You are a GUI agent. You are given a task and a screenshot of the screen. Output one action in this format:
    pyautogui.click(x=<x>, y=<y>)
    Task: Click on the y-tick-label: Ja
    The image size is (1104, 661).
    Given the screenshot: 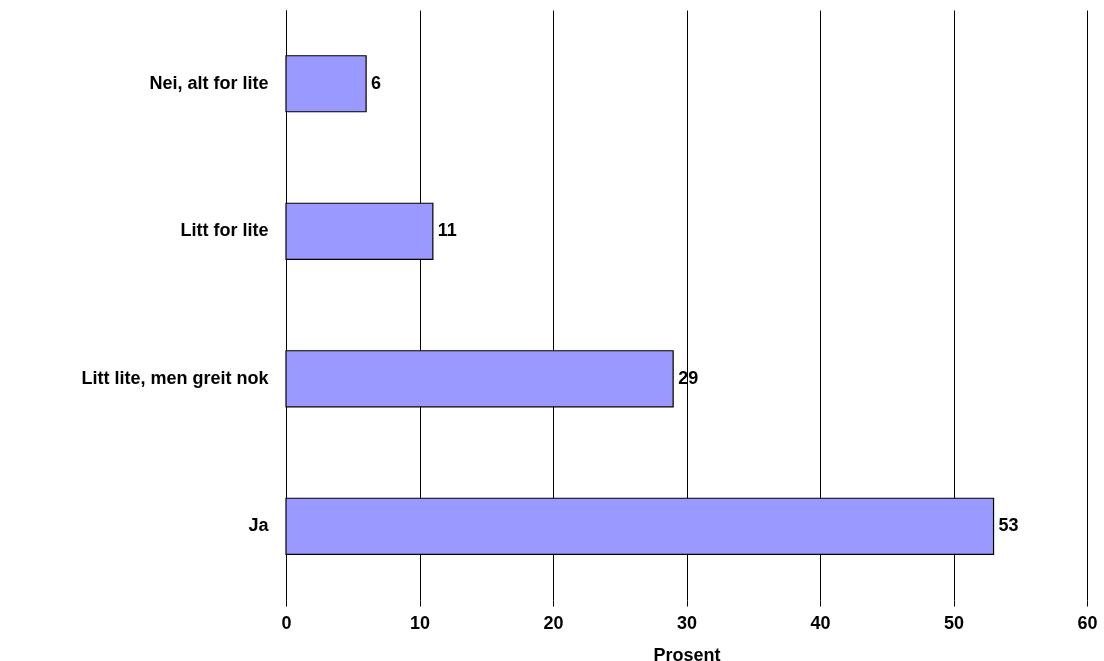 What is the action you would take?
    pyautogui.click(x=259, y=525)
    